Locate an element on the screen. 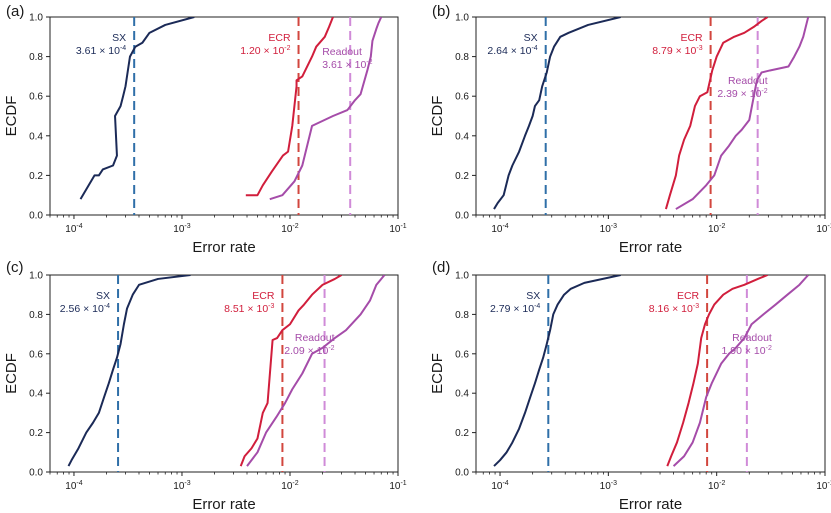  sx-annotation-value: 2.56 × 10⁻⁴ is located at coordinates (85, 309).